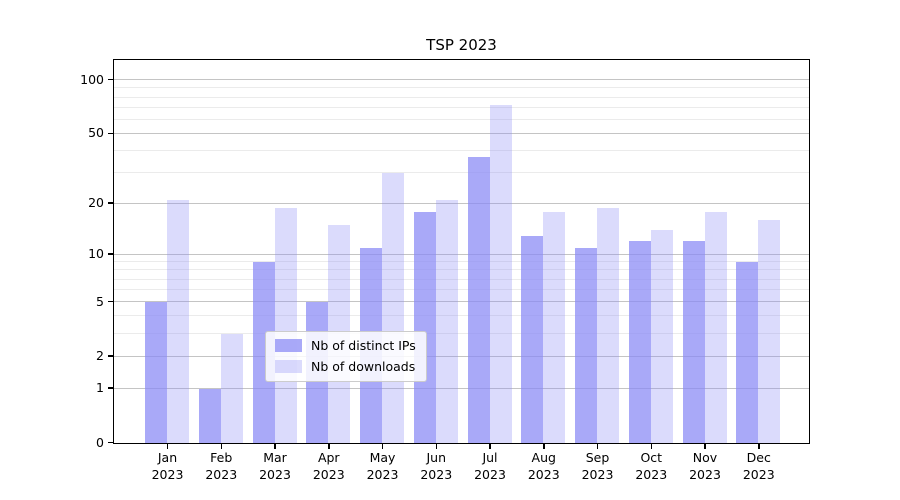 The height and width of the screenshot is (500, 900). Describe the element at coordinates (92, 79) in the screenshot. I see `y-tick-label: 100` at that location.